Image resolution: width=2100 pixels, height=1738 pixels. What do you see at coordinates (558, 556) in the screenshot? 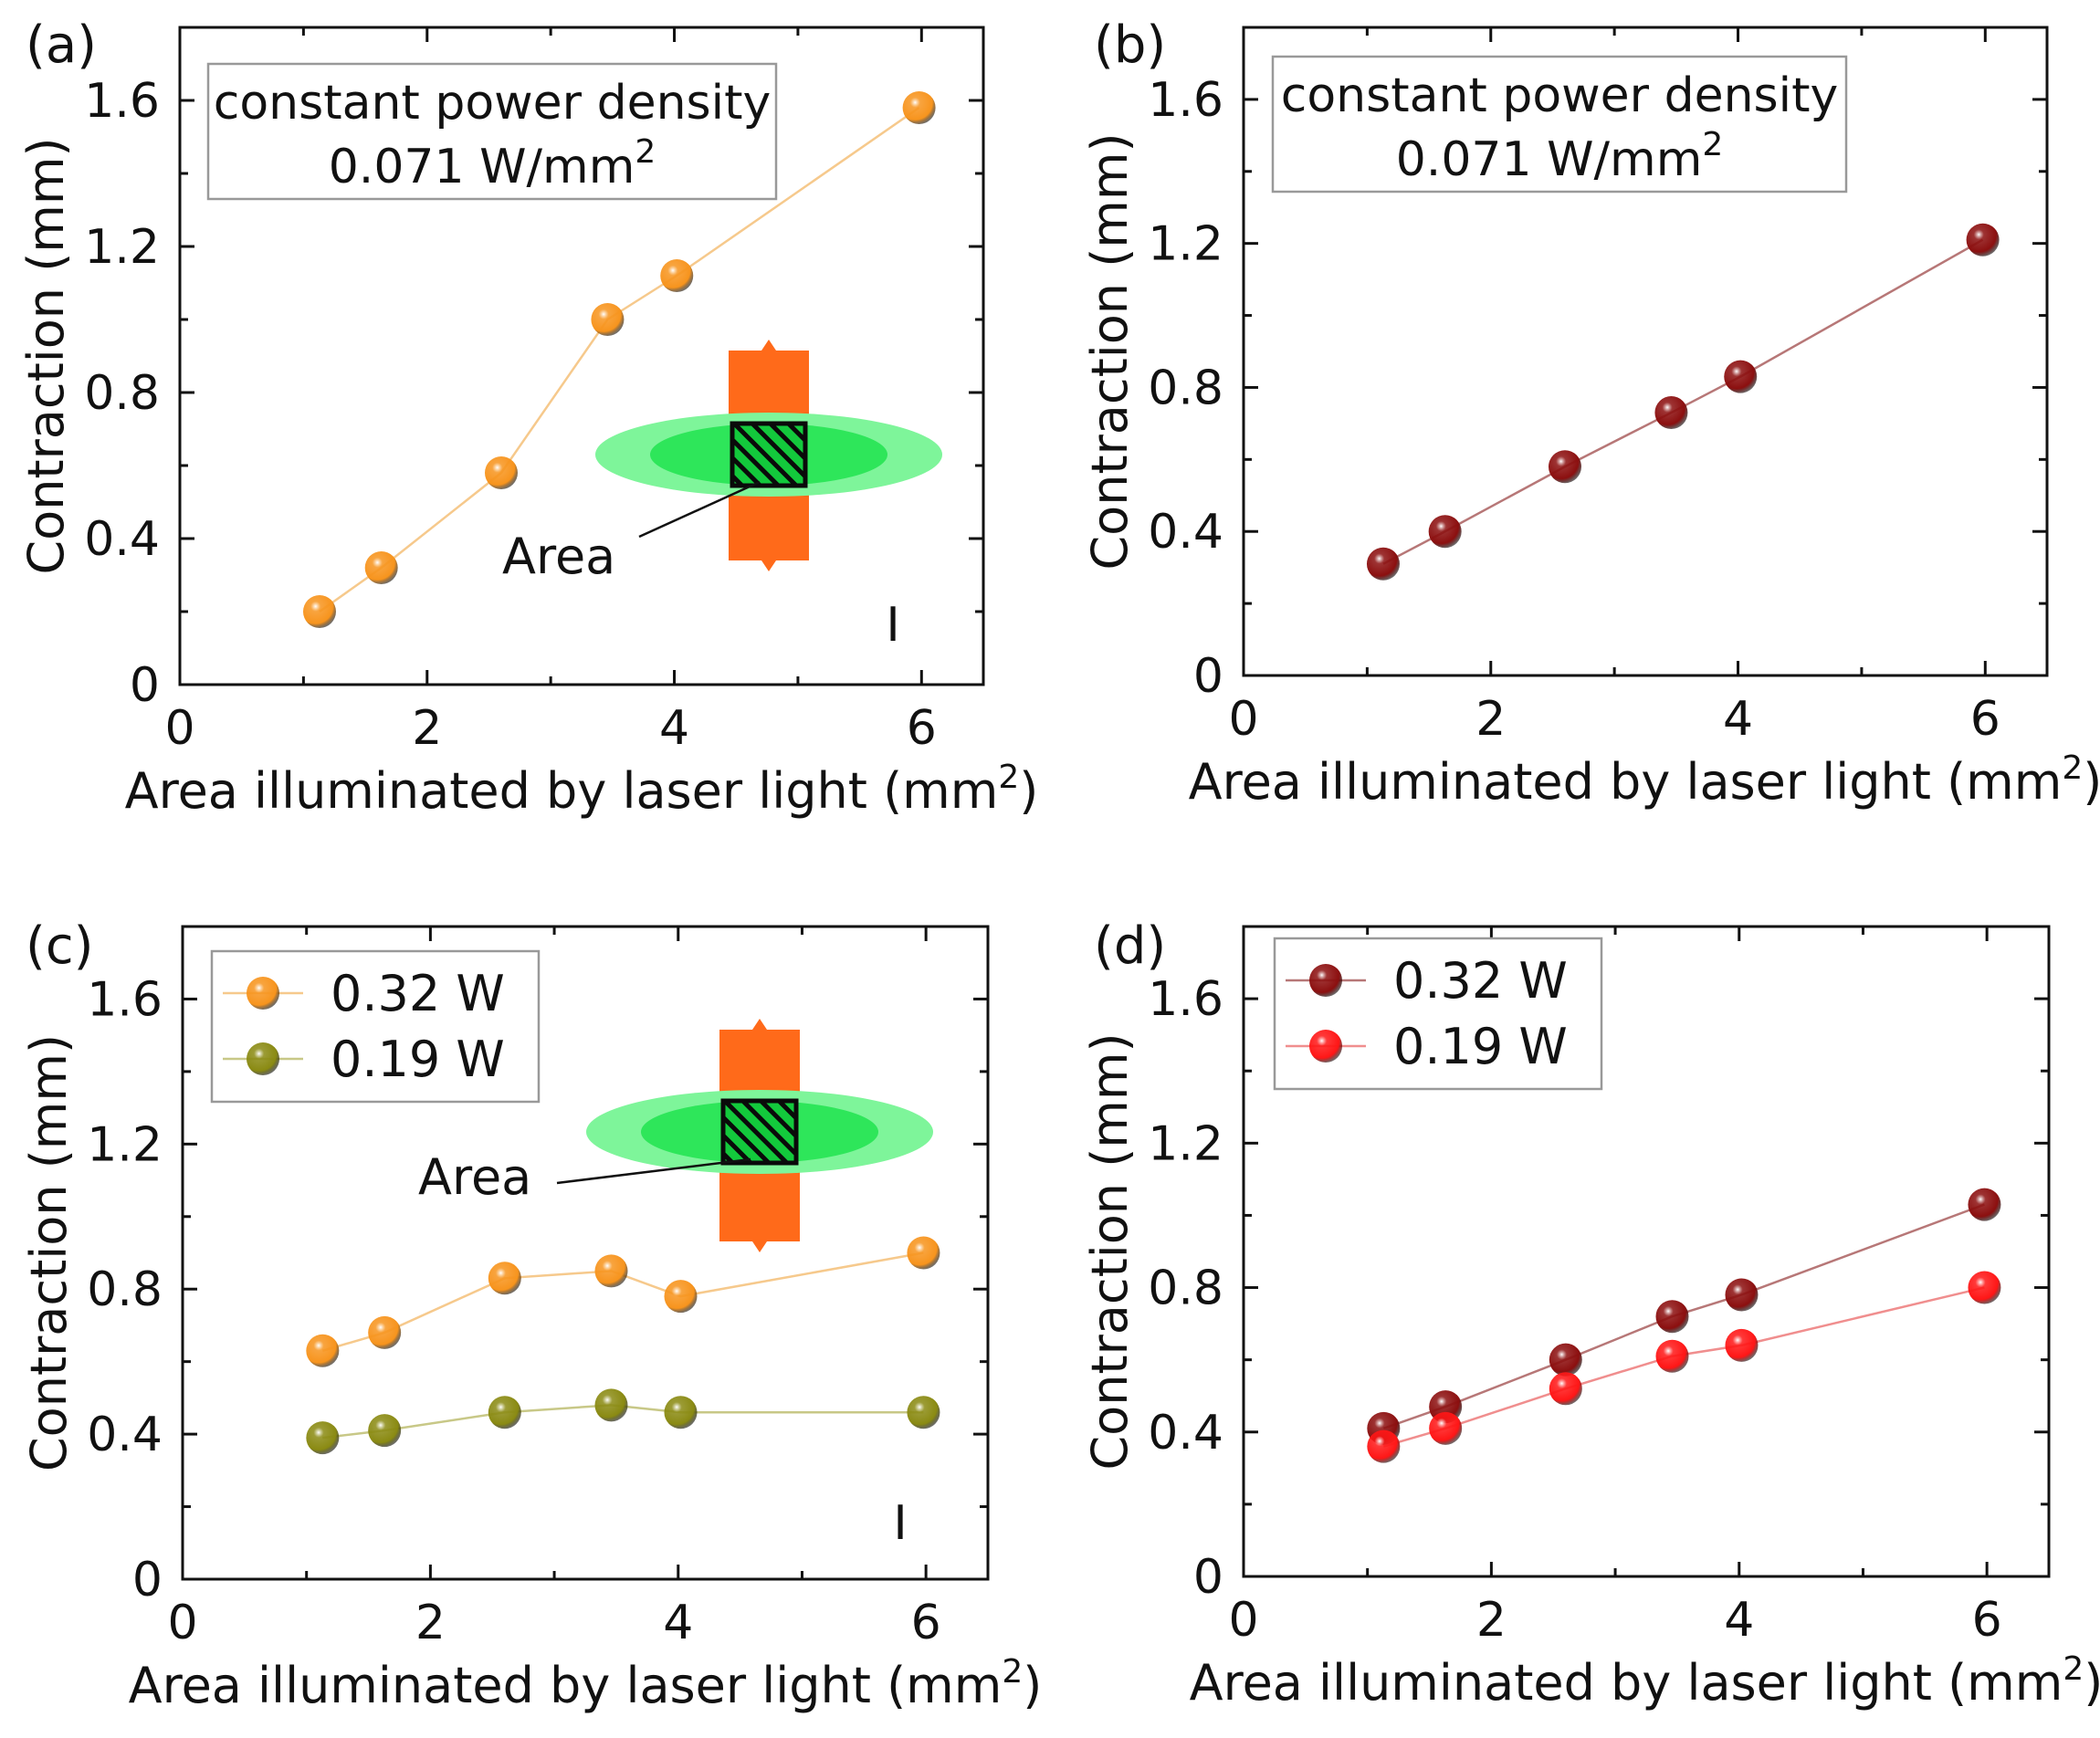
I see `area-label: Area` at bounding box center [558, 556].